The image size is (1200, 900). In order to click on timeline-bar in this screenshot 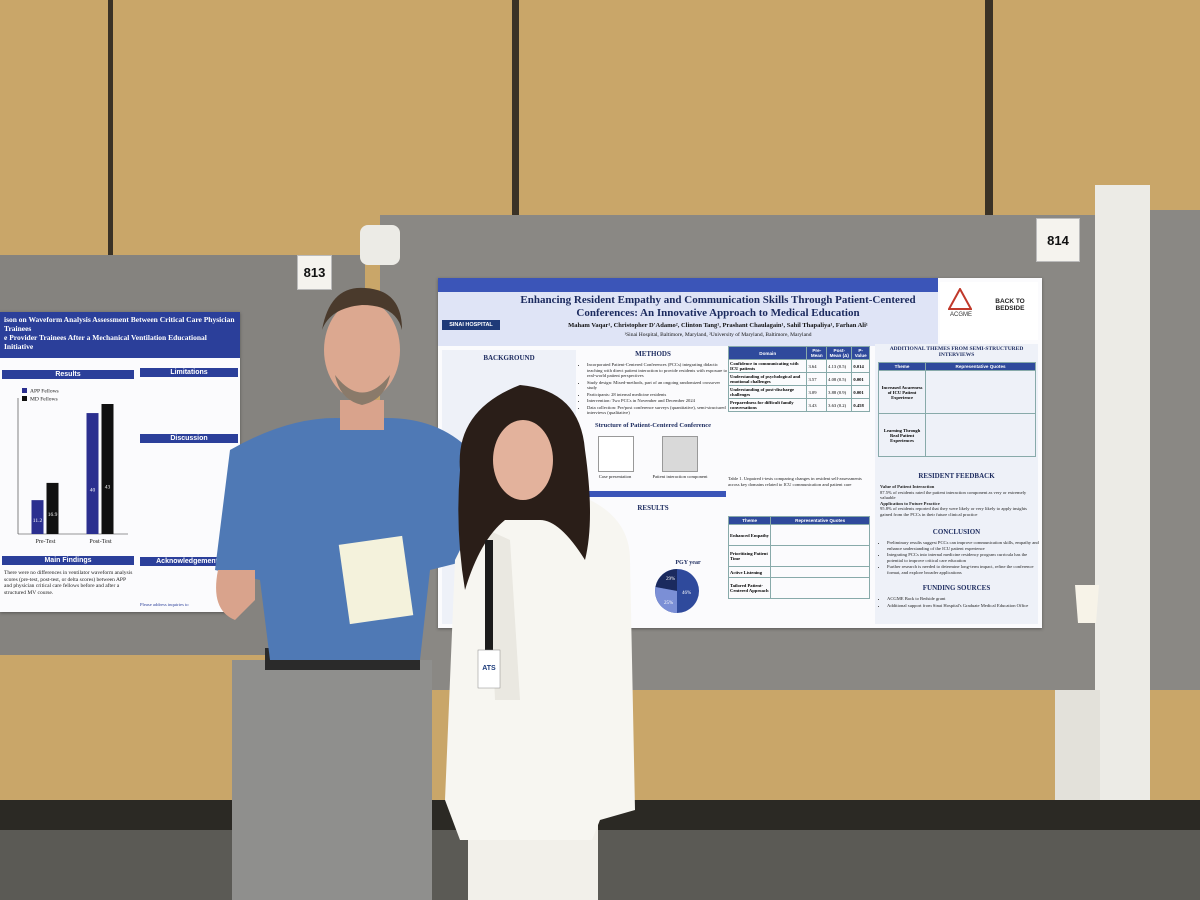, I will do `click(653, 494)`.